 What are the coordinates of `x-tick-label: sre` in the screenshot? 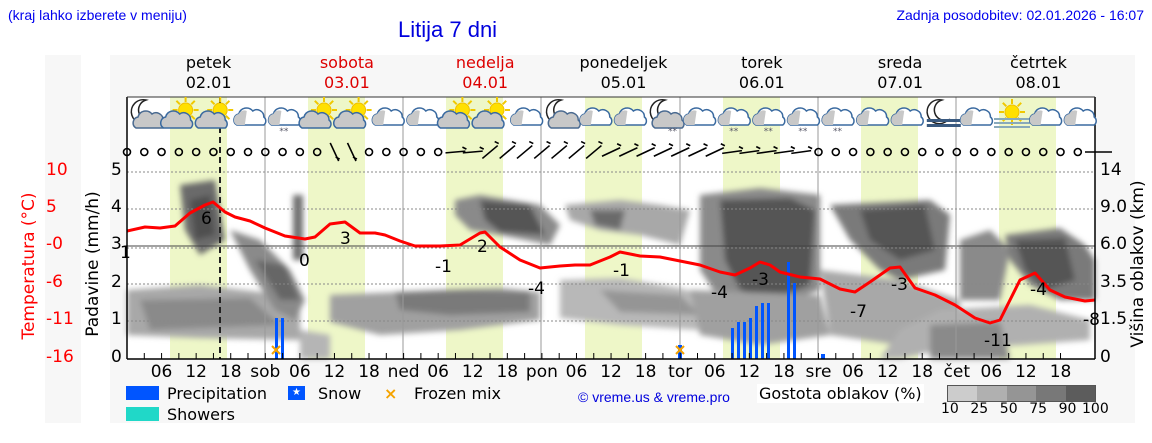 It's located at (818, 372).